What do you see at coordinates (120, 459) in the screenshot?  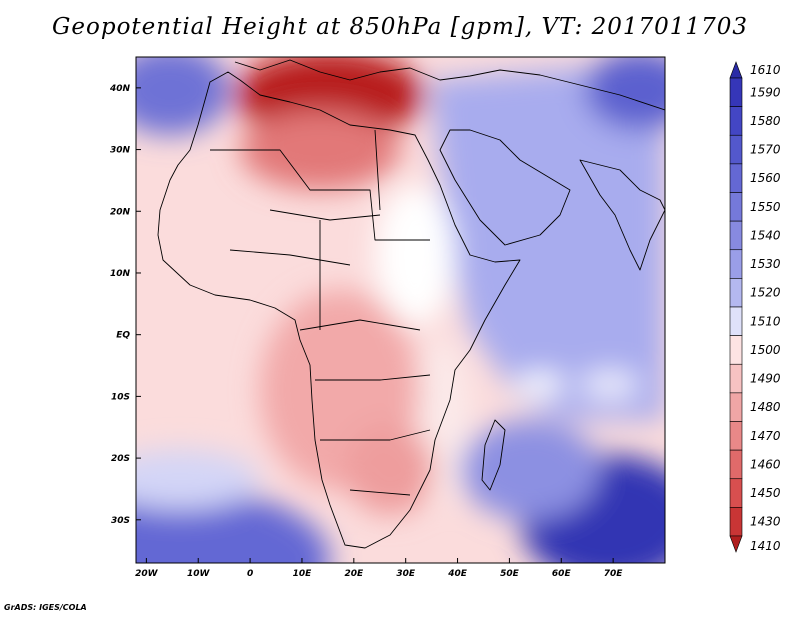 I see `lat-tick-label: 20S` at bounding box center [120, 459].